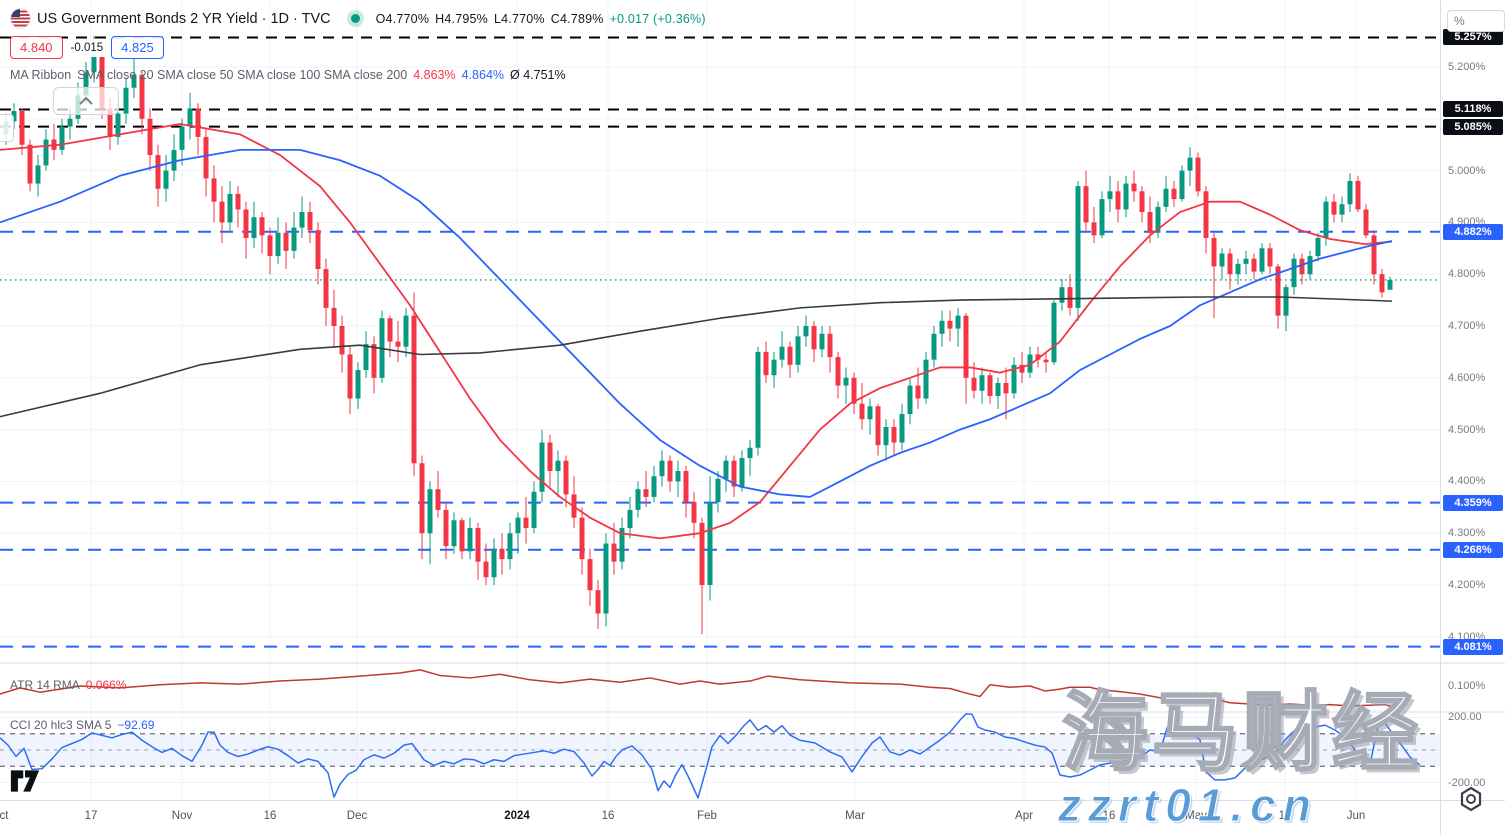  Describe the element at coordinates (25, 783) in the screenshot. I see `tradingview-logo` at that location.